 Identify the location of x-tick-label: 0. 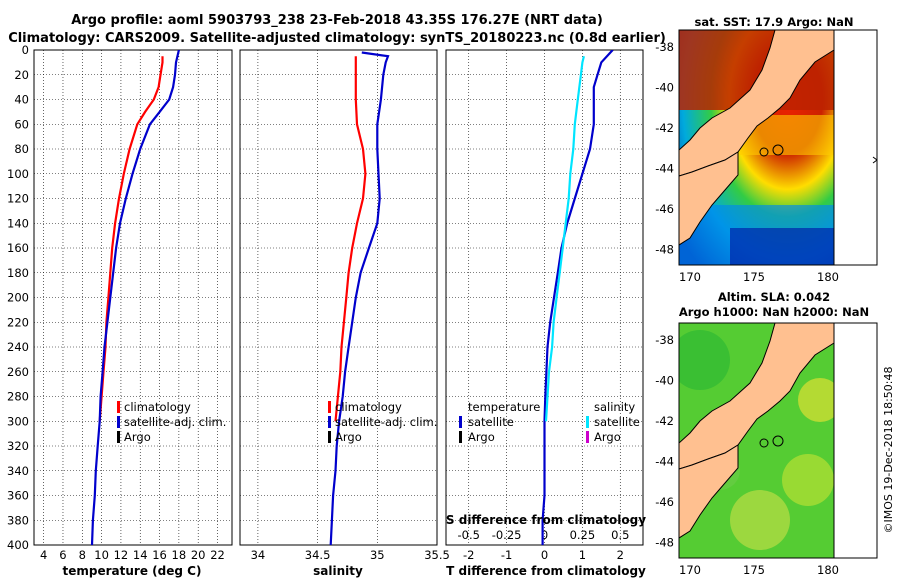
(544, 555).